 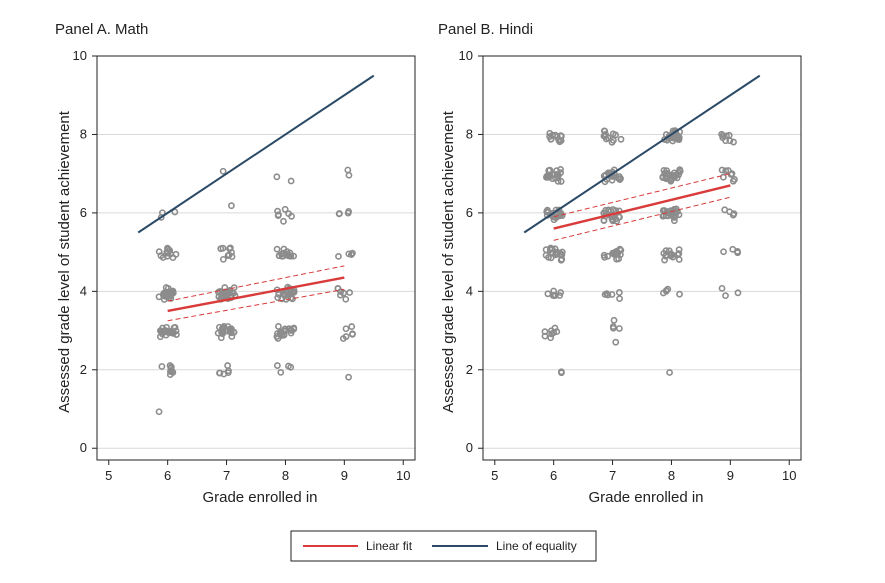 I want to click on y-tick-label: 6, so click(x=83, y=212).